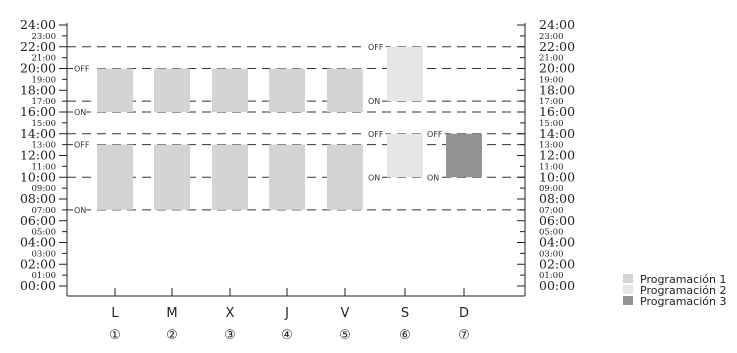  I want to click on day-label: D, so click(464, 313).